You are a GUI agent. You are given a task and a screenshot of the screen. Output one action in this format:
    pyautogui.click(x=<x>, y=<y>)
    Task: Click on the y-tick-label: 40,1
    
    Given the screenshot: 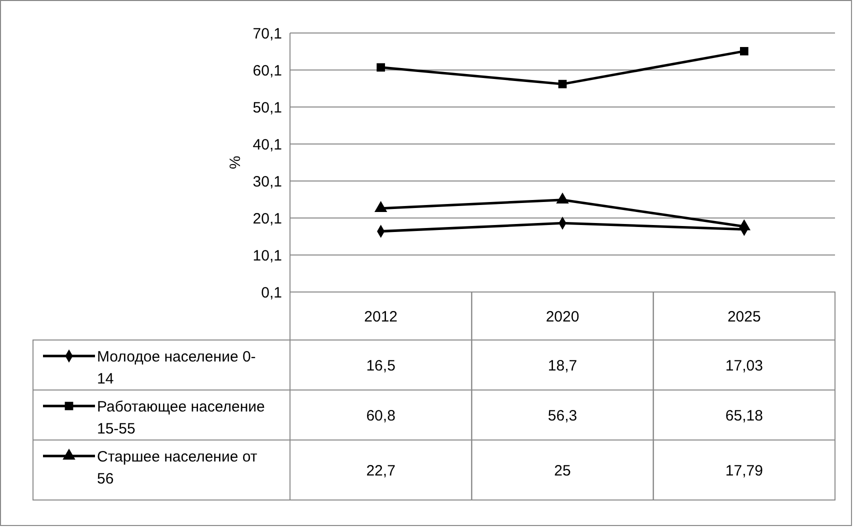 What is the action you would take?
    pyautogui.click(x=267, y=145)
    